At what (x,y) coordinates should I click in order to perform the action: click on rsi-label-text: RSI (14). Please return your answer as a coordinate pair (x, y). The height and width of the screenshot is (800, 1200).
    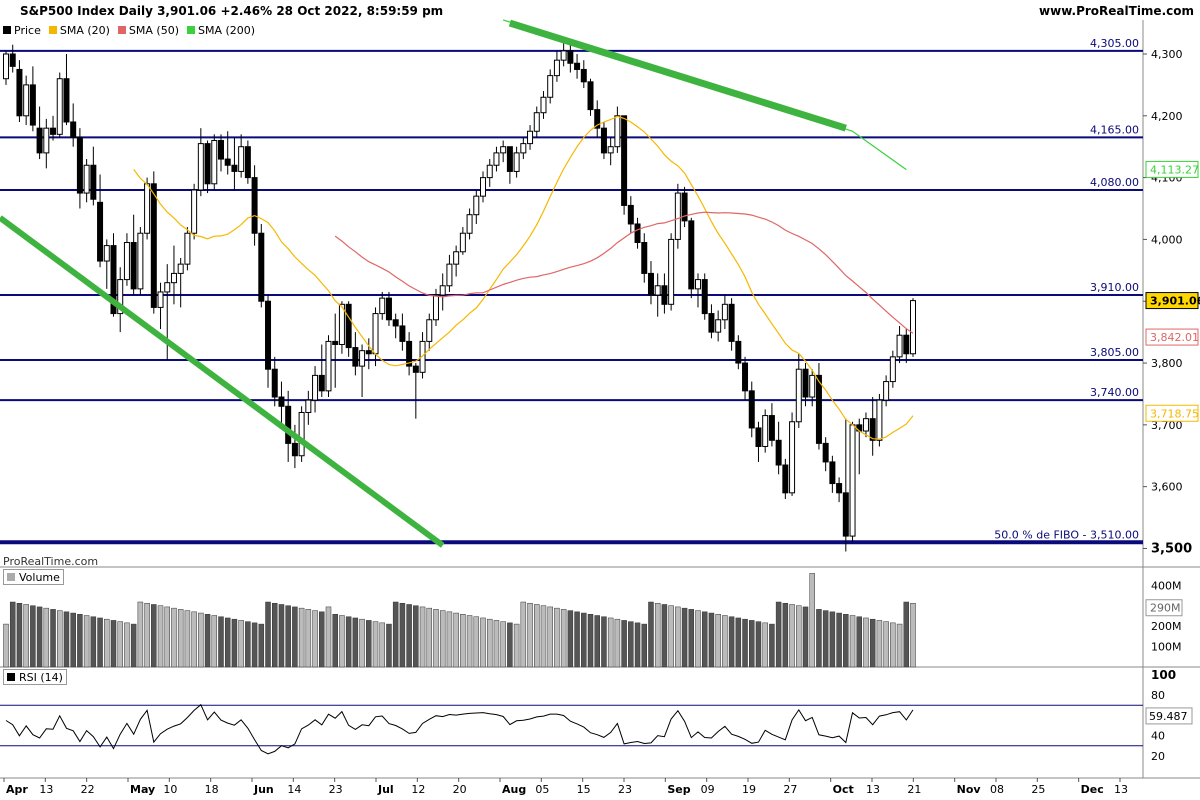
    Looking at the image, I should click on (41, 677).